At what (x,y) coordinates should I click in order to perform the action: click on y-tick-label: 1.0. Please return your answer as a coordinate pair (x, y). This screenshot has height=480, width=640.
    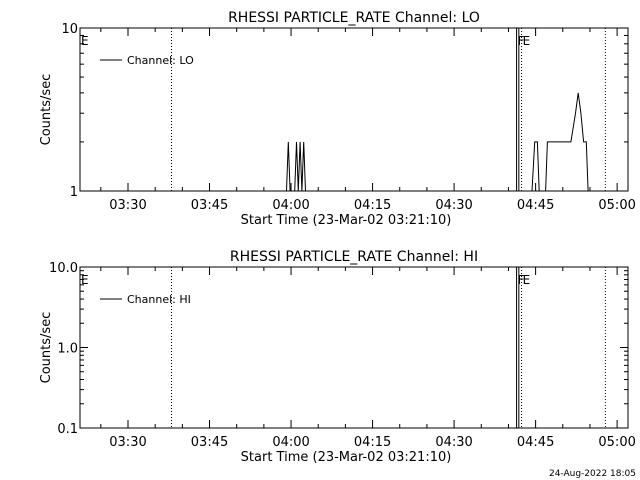
    Looking at the image, I should click on (67, 349).